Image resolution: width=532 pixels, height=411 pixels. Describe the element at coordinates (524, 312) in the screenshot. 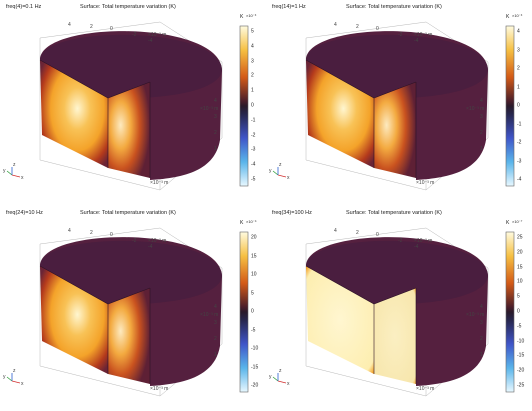

I see `colorbar-ticks: 25 20 15 10 5 0 -5 -10 -15 -20 -25` at that location.